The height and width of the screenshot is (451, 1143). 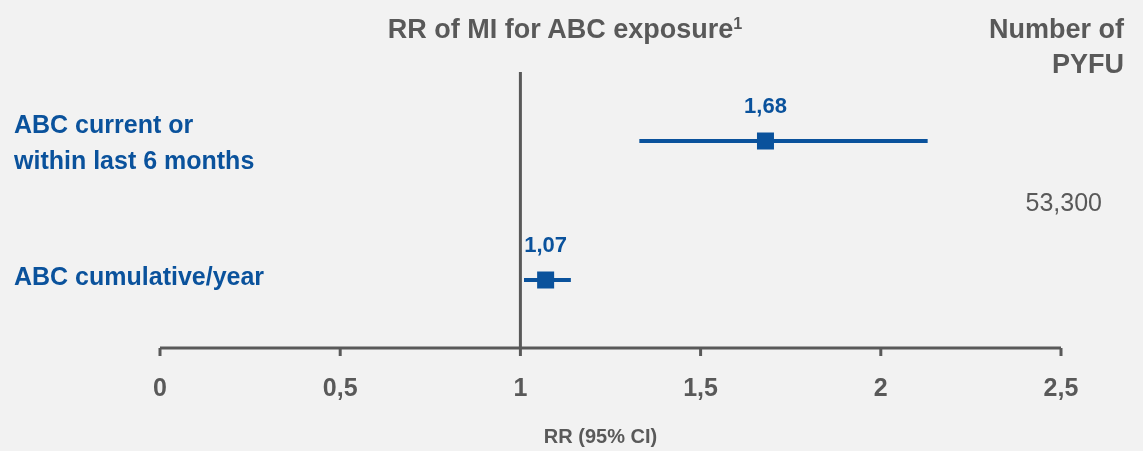 What do you see at coordinates (701, 387) in the screenshot?
I see `x-tick-label: 1,5` at bounding box center [701, 387].